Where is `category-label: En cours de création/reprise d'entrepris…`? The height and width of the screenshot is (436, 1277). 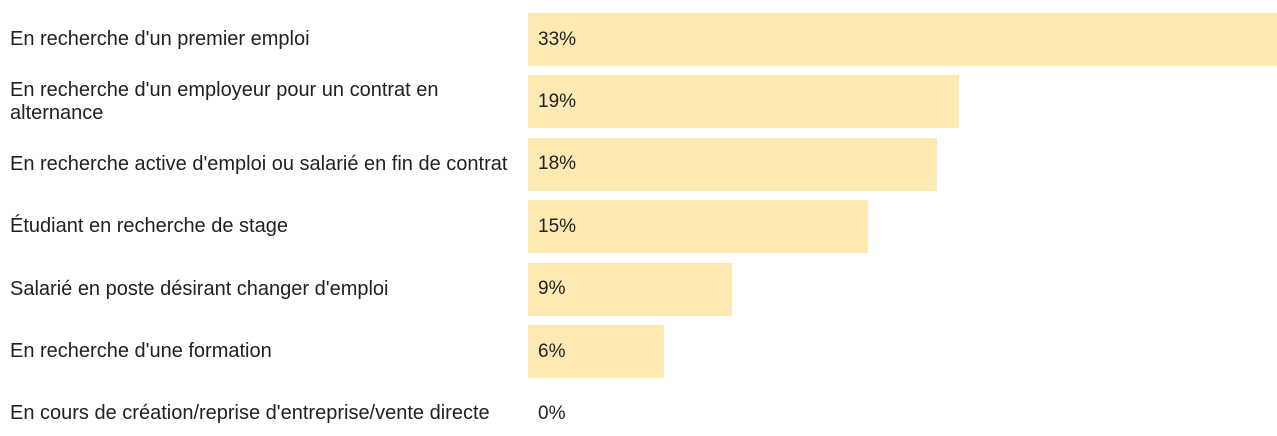
category-label: En cours de création/reprise d'entrepris… is located at coordinates (250, 413).